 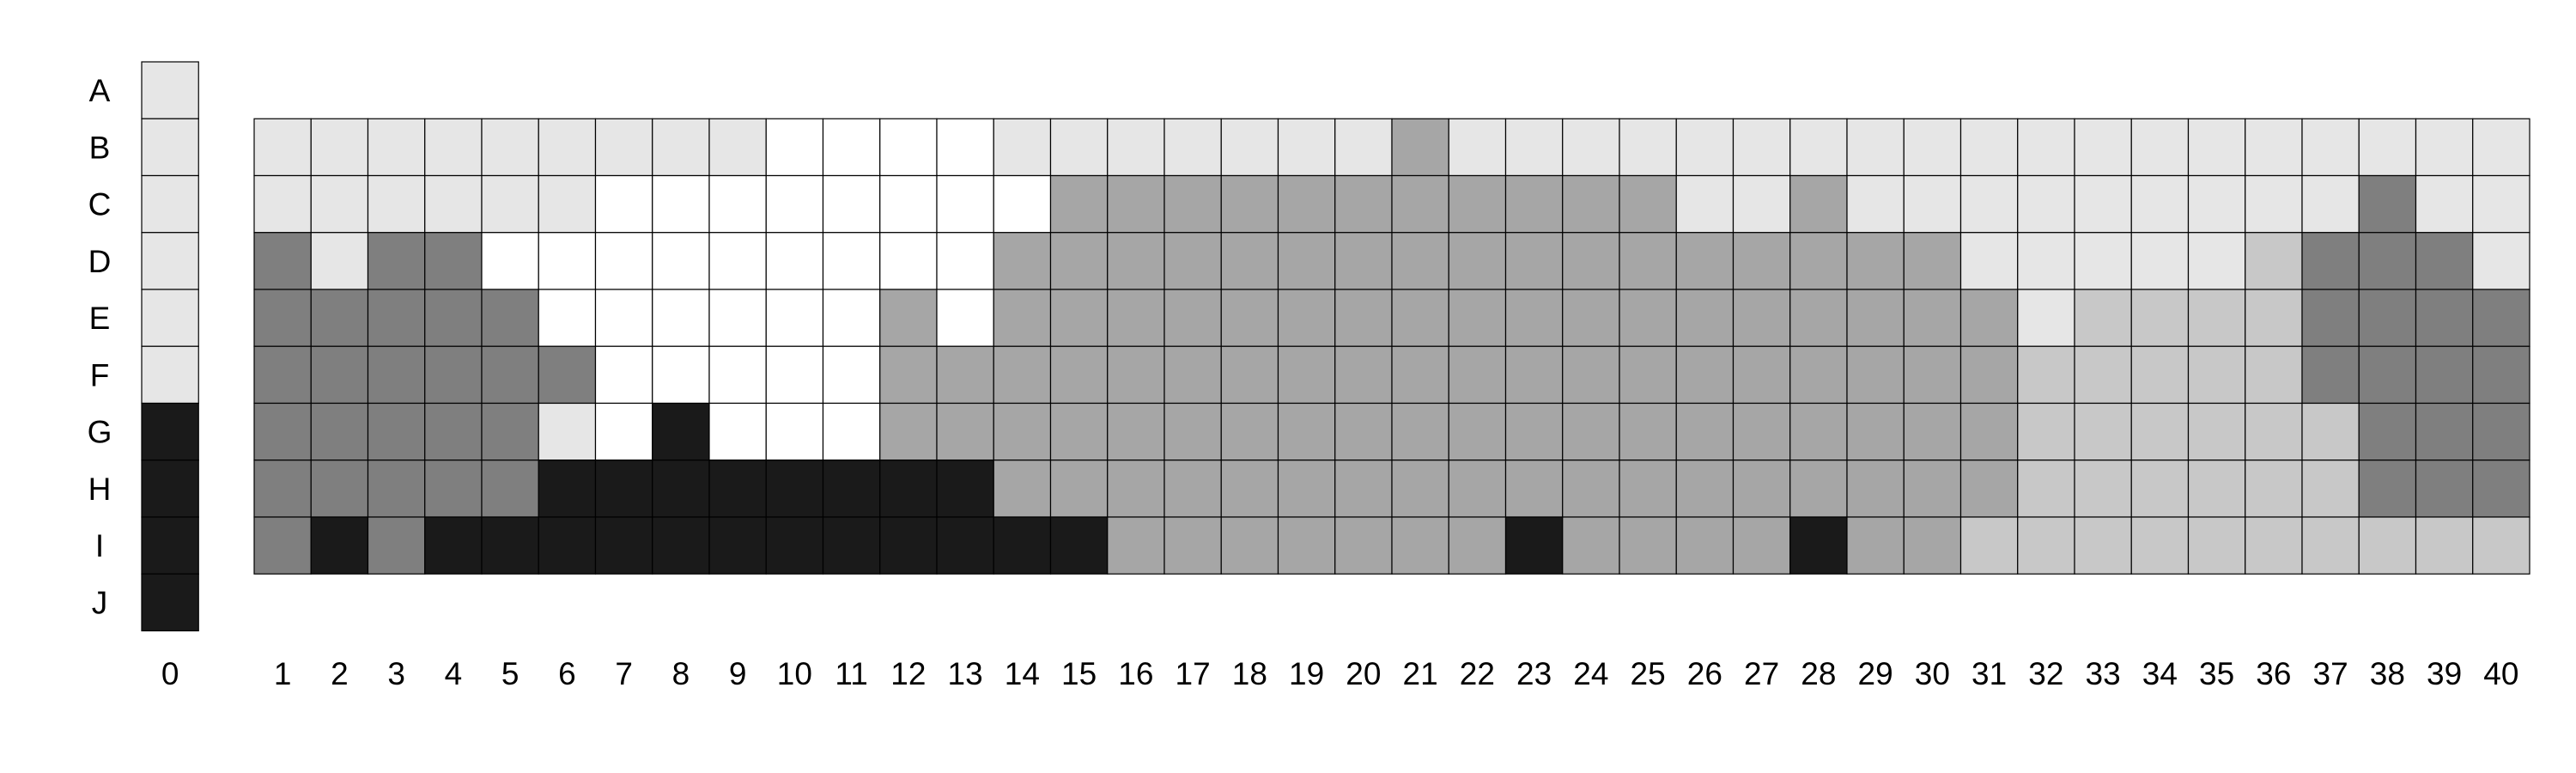 I want to click on grid-cell-G4, so click(x=453, y=431).